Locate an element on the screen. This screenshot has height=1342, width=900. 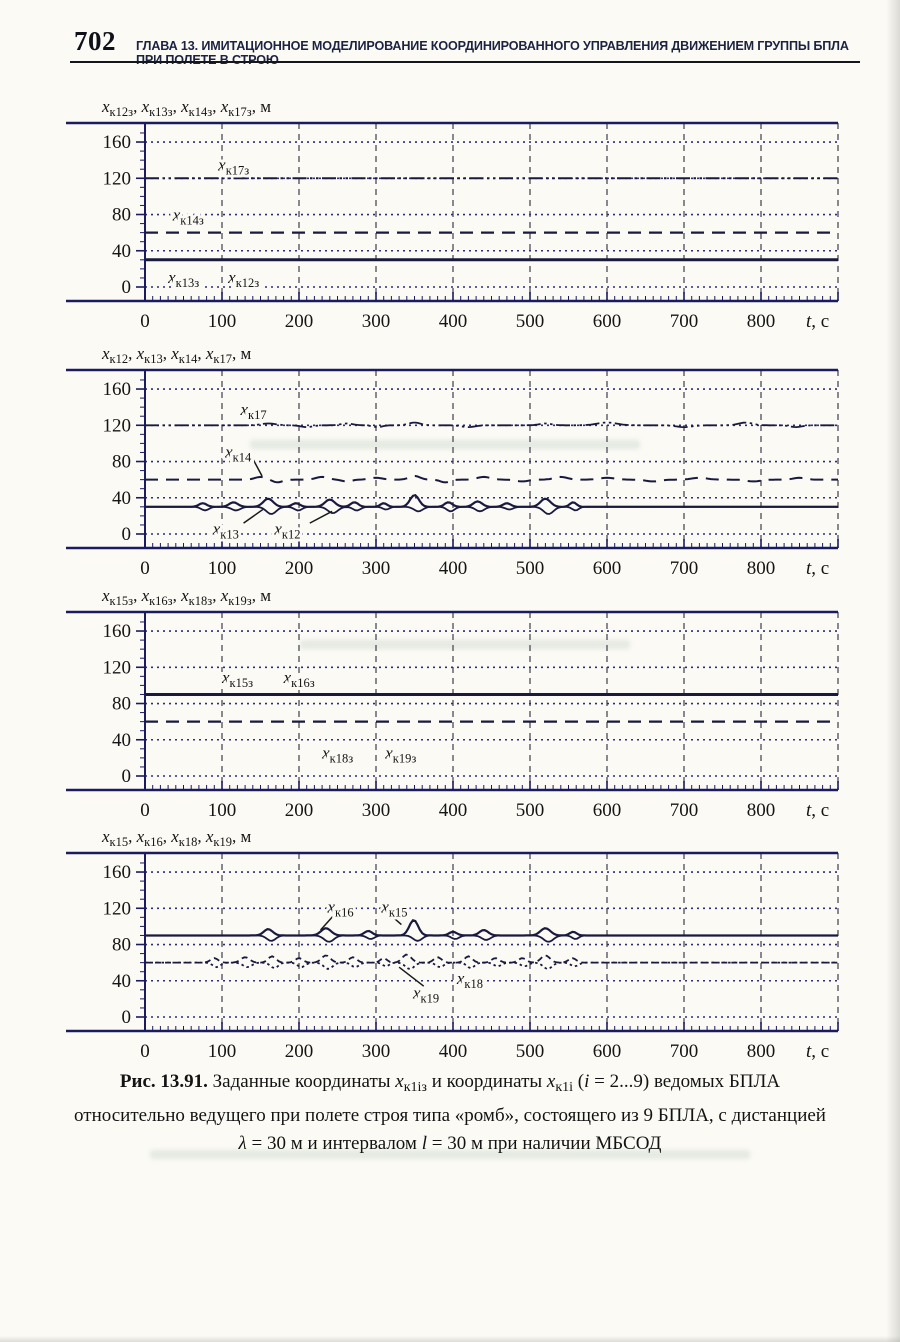
page-number: 702 is located at coordinates (95, 41).